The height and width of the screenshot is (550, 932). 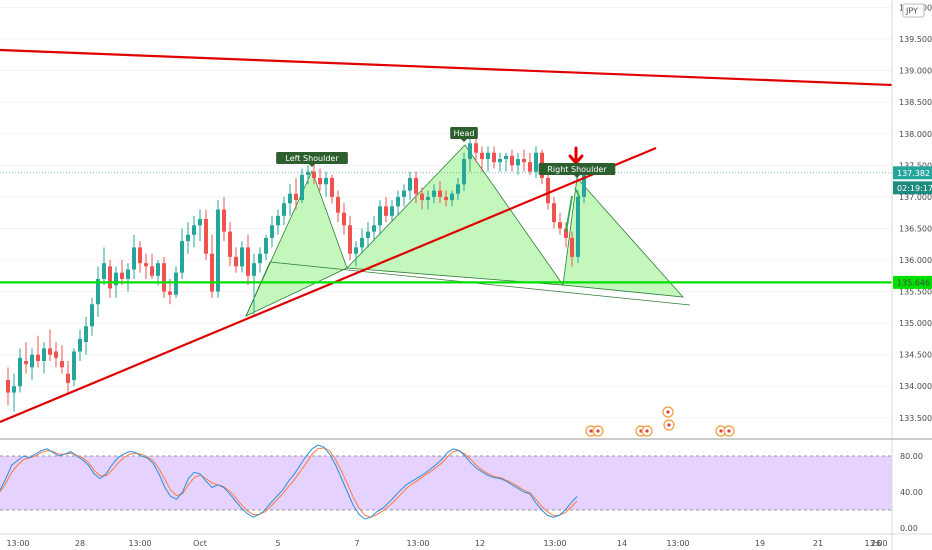 I want to click on price-axis-bg, so click(x=912, y=275).